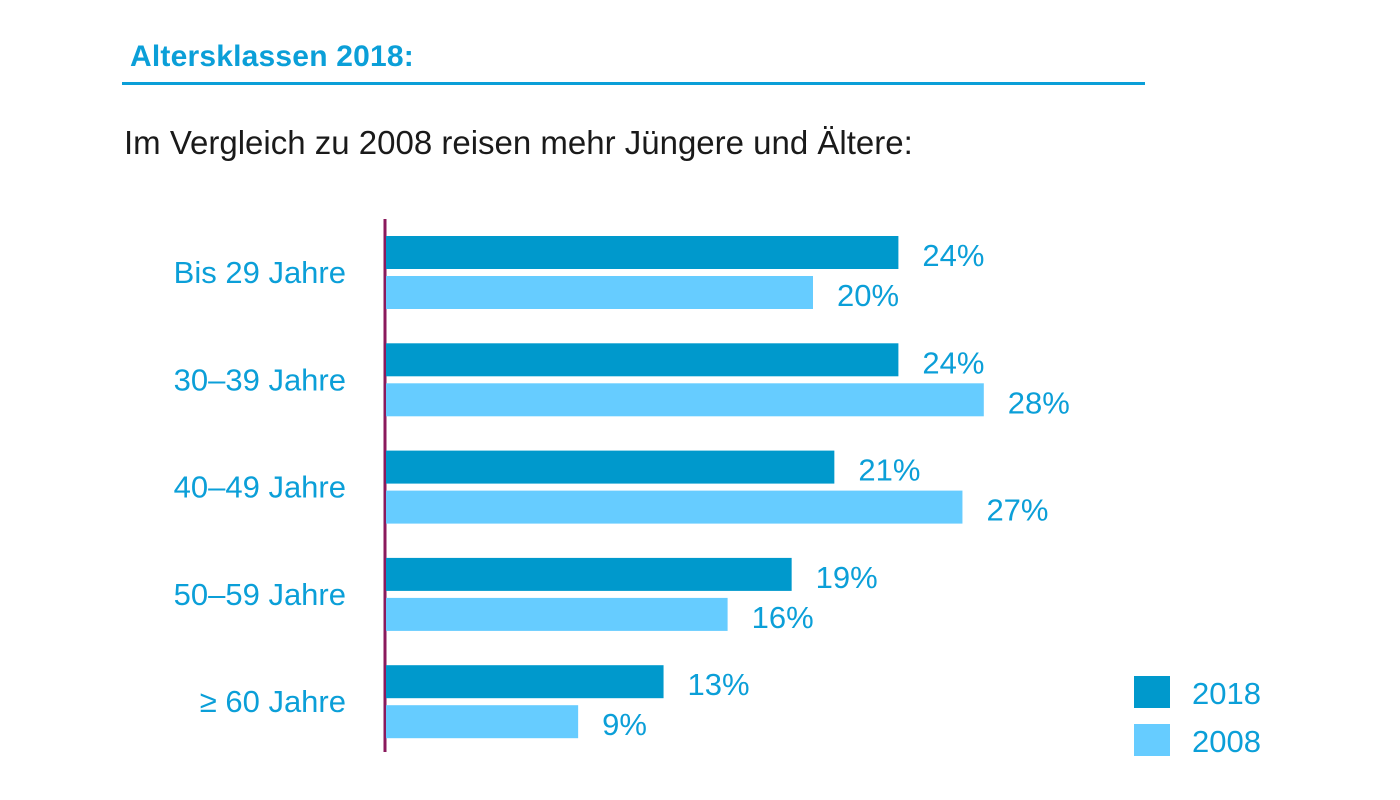 The image size is (1400, 800). What do you see at coordinates (1226, 741) in the screenshot?
I see `legend-label: 2008` at bounding box center [1226, 741].